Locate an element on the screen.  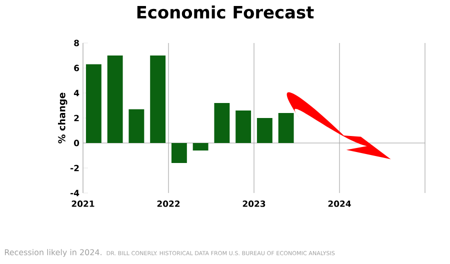
y-tick-label: 4 is located at coordinates (77, 93).